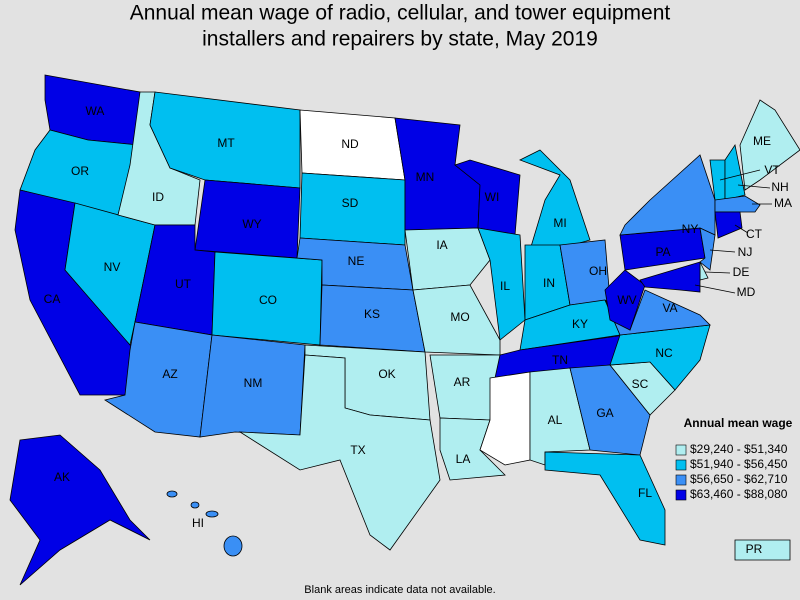  I want to click on state-label: LA, so click(463, 459).